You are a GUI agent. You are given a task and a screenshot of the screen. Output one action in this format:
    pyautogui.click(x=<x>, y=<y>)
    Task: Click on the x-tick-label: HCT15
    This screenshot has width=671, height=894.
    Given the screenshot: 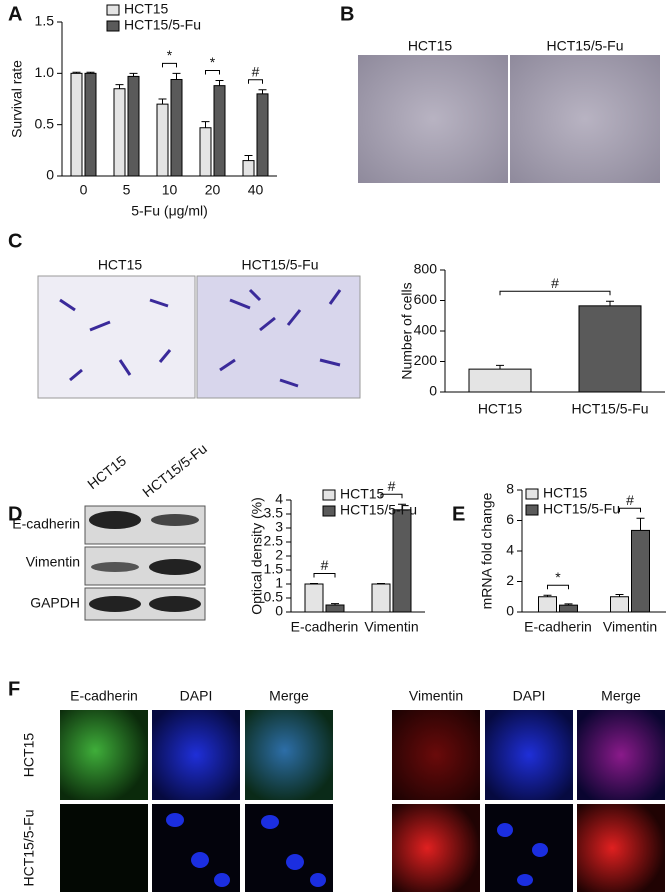 What is the action you would take?
    pyautogui.click(x=500, y=409)
    